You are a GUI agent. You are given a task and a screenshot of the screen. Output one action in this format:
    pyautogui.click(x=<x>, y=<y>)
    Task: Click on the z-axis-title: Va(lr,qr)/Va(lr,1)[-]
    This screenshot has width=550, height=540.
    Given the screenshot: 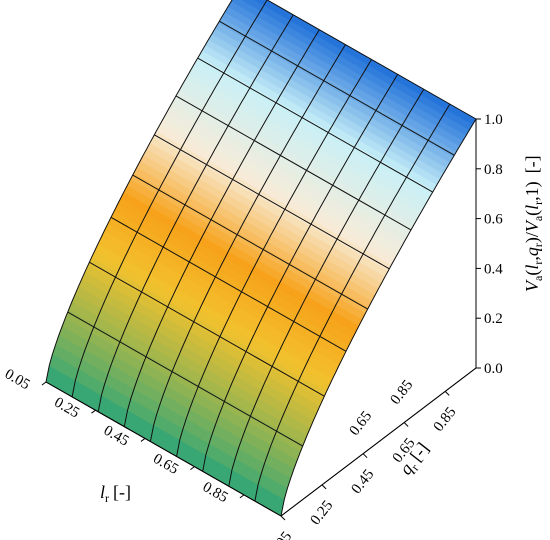 What is the action you would take?
    pyautogui.click(x=533, y=223)
    